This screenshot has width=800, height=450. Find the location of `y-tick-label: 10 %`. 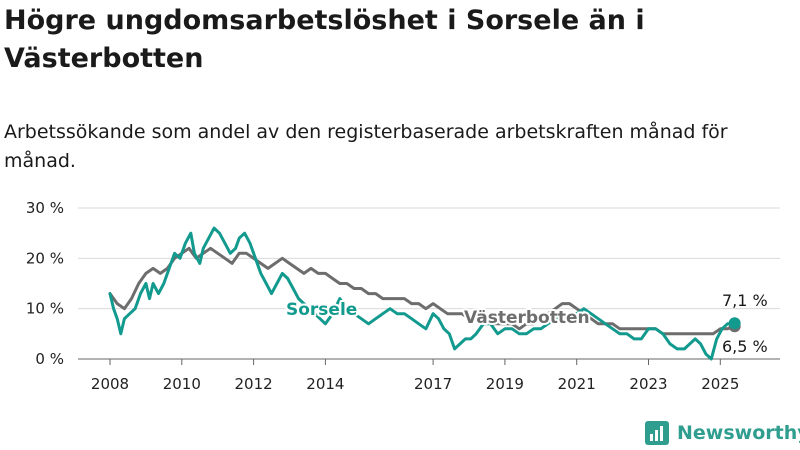

y-tick-label: 10 % is located at coordinates (45, 309).